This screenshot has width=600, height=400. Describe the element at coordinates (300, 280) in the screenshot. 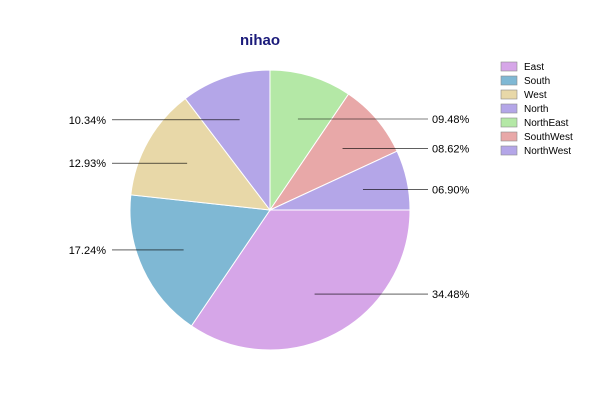

I see `pie-slice-east` at that location.